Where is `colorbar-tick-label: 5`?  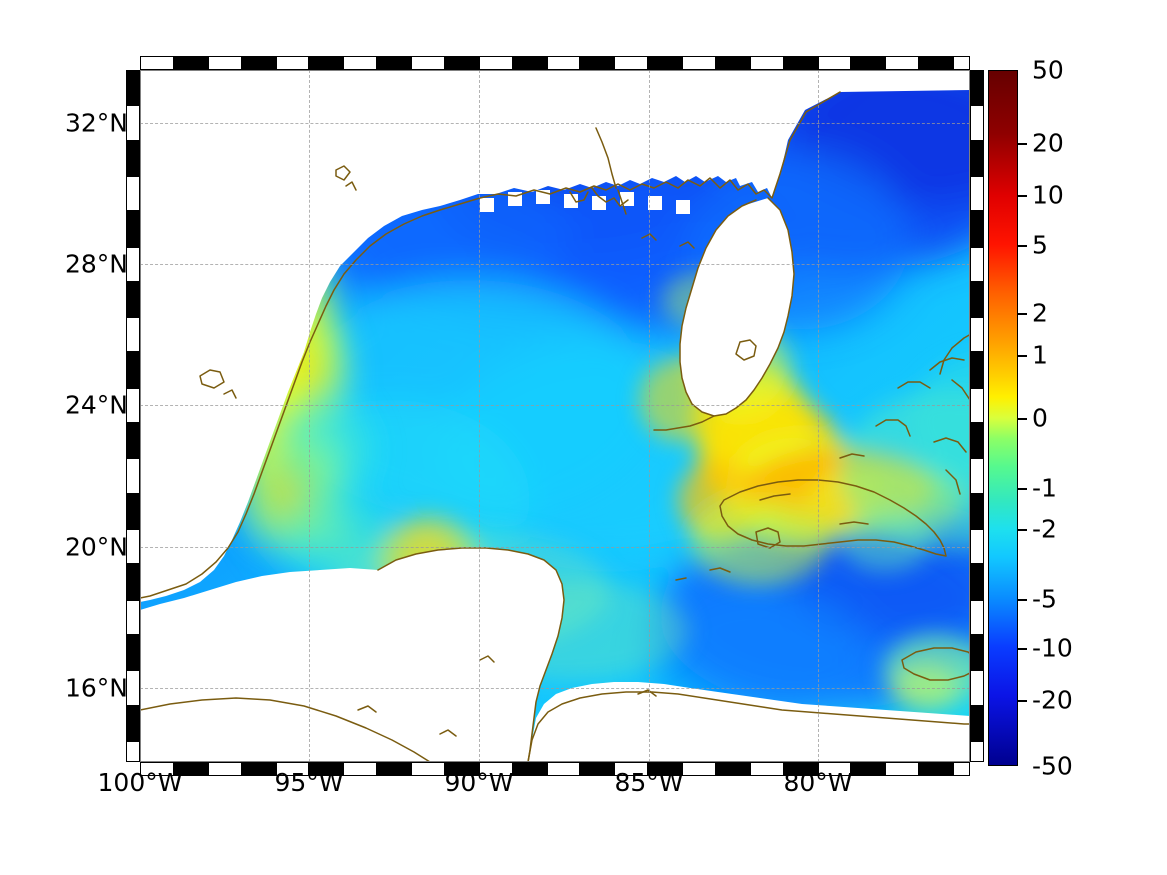 colorbar-tick-label: 5 is located at coordinates (1040, 245).